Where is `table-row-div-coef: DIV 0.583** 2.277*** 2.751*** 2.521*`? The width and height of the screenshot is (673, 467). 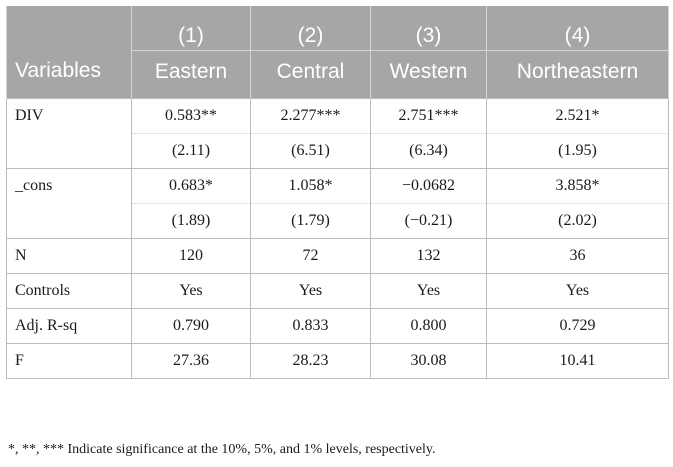
table-row-div-coef: DIV 0.583** 2.277*** 2.751*** 2.521* is located at coordinates (337, 133).